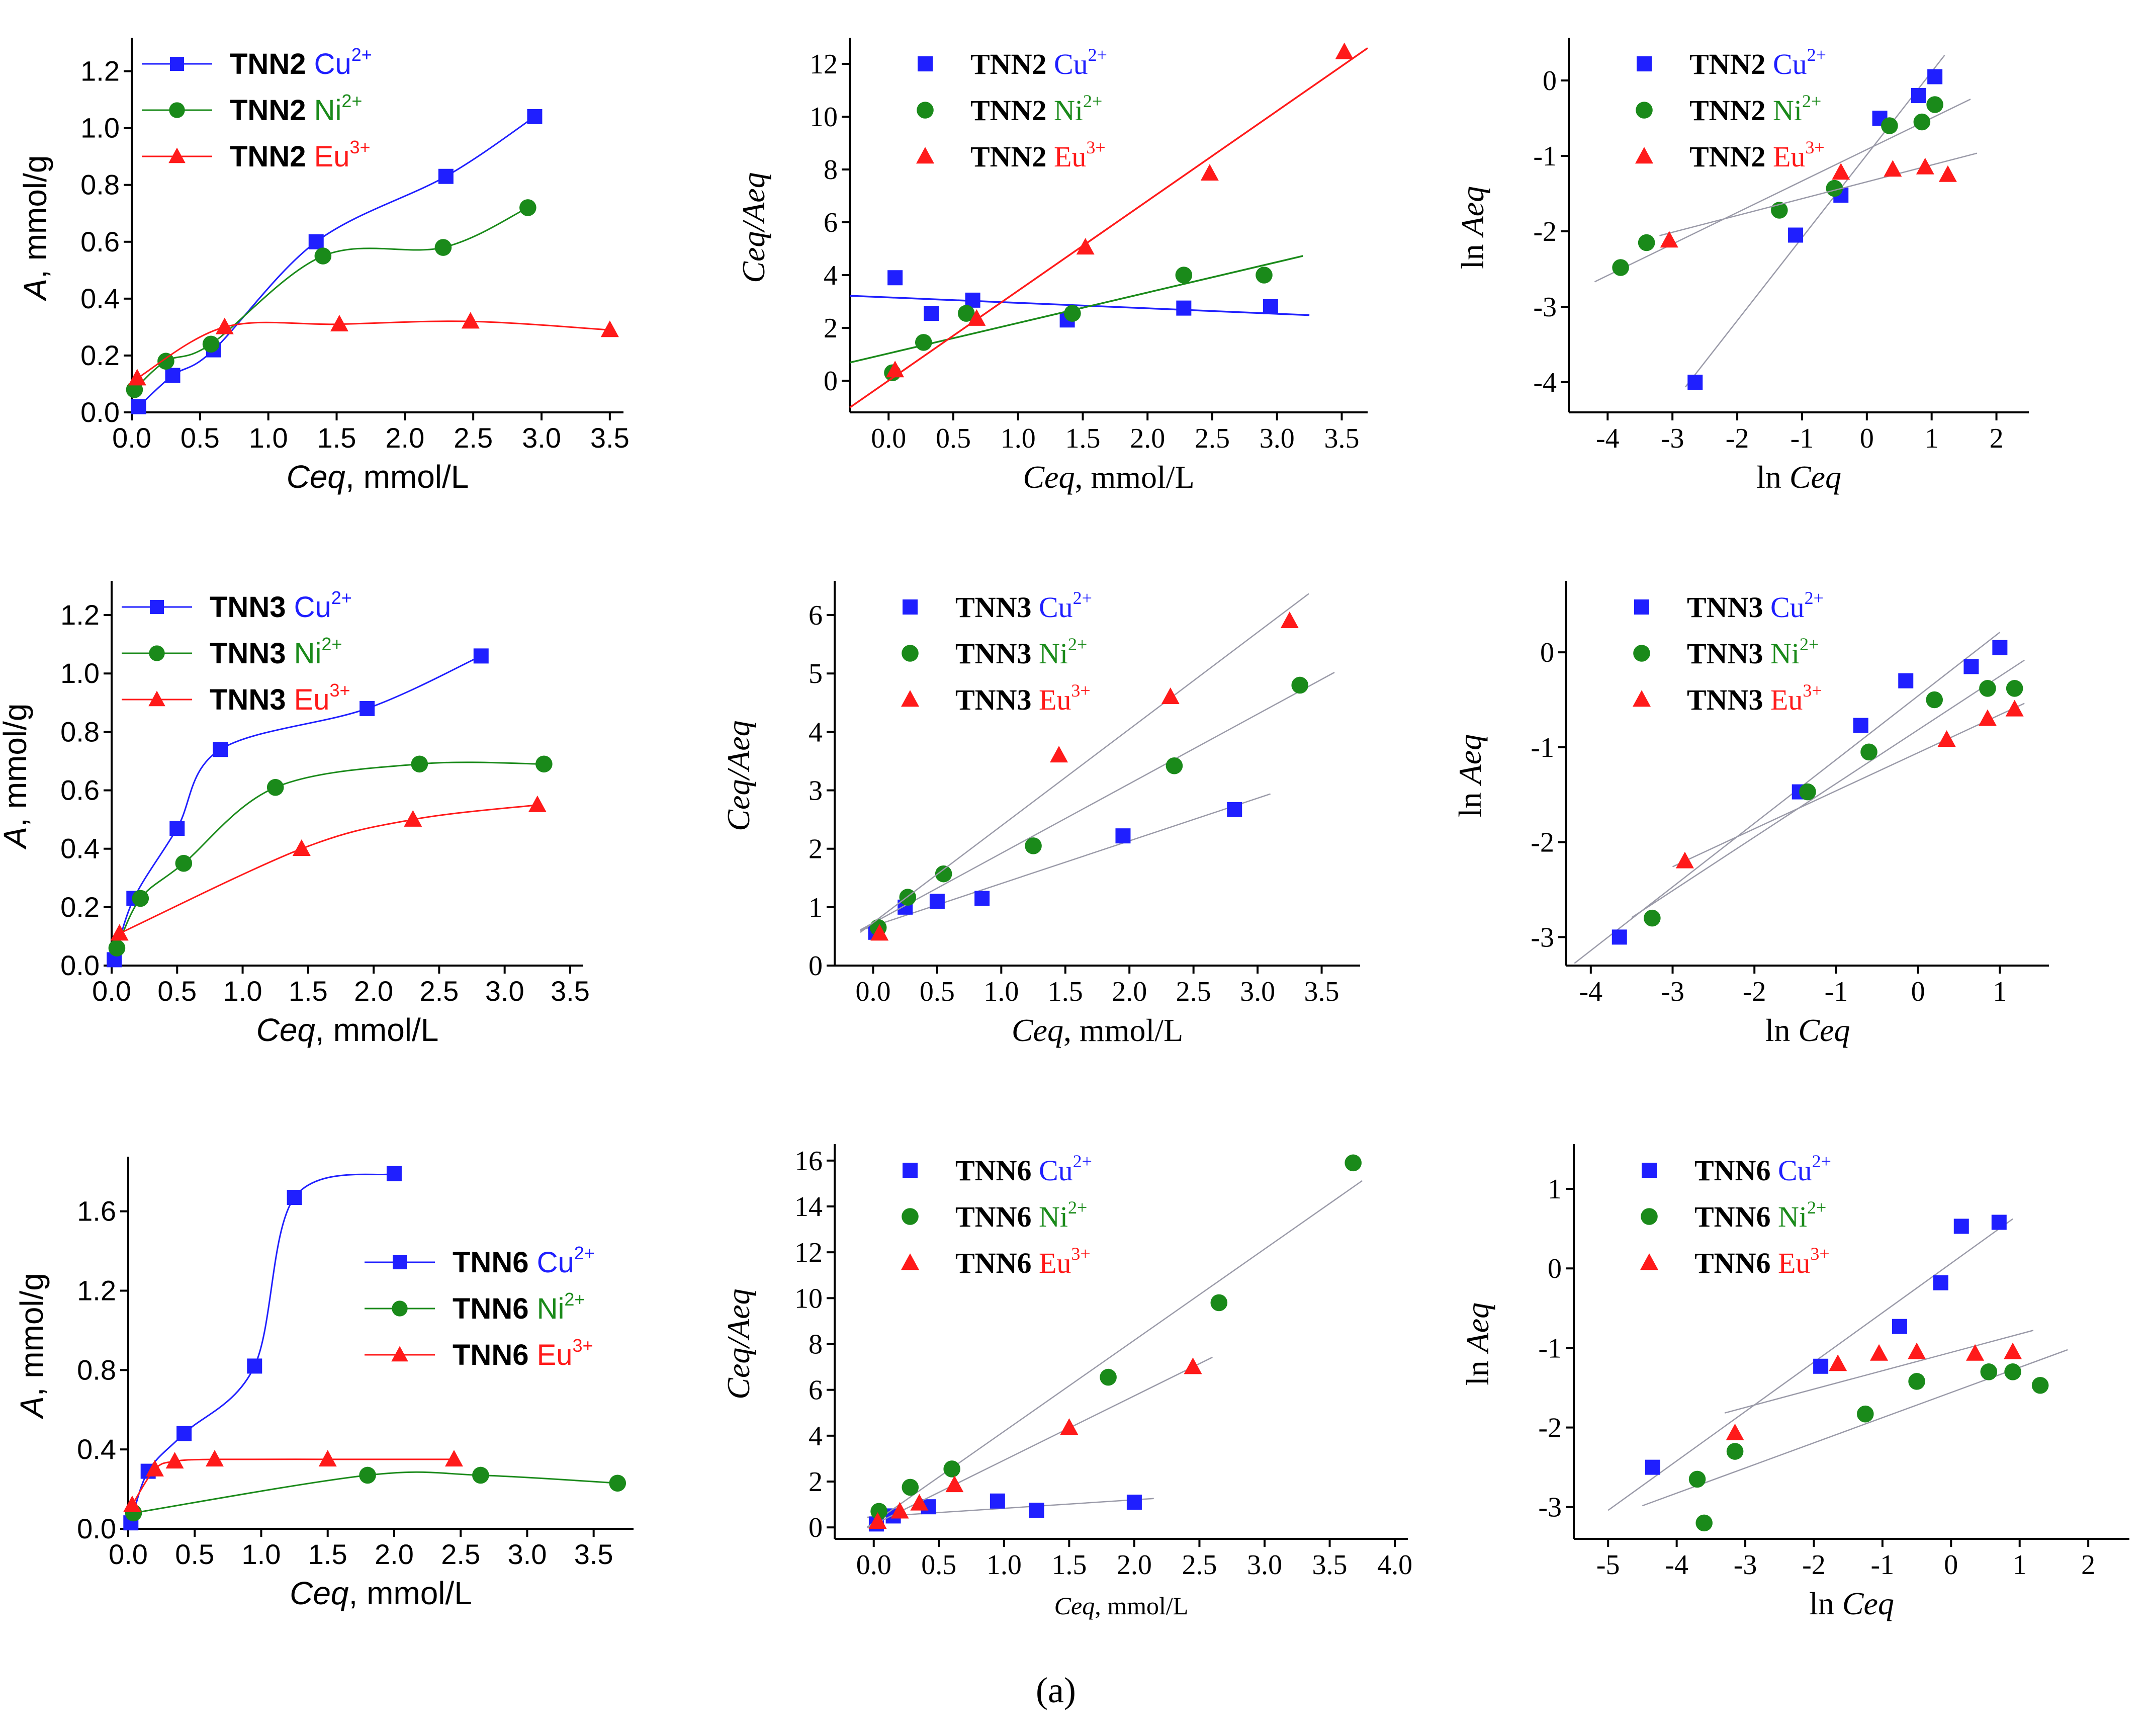 This screenshot has height=1736, width=2148. What do you see at coordinates (276, 652) in the screenshot?
I see `legend-entry: TNN3 Ni2+` at bounding box center [276, 652].